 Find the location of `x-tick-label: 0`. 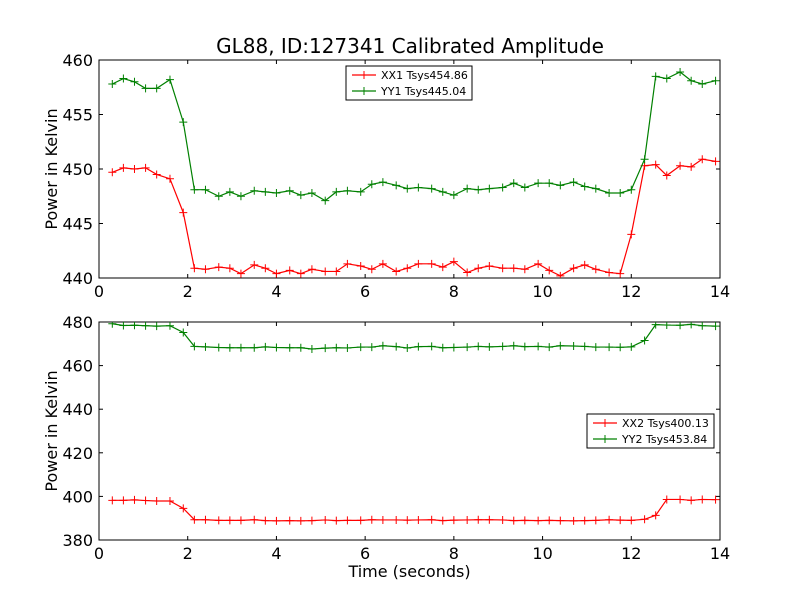

x-tick-label: 0 is located at coordinates (99, 291).